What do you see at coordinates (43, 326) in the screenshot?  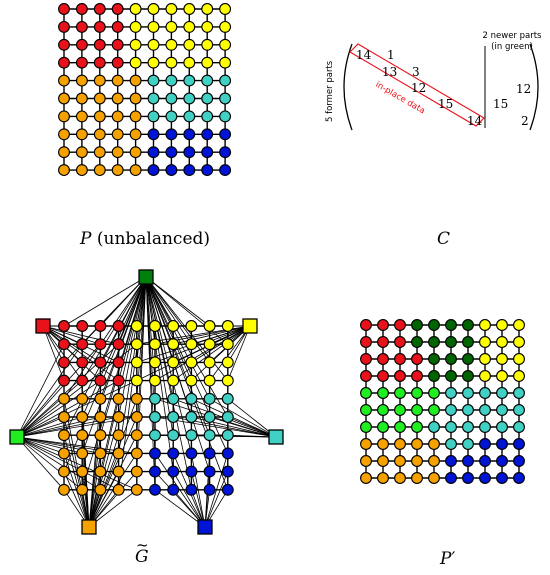 I see `part-node-red` at bounding box center [43, 326].